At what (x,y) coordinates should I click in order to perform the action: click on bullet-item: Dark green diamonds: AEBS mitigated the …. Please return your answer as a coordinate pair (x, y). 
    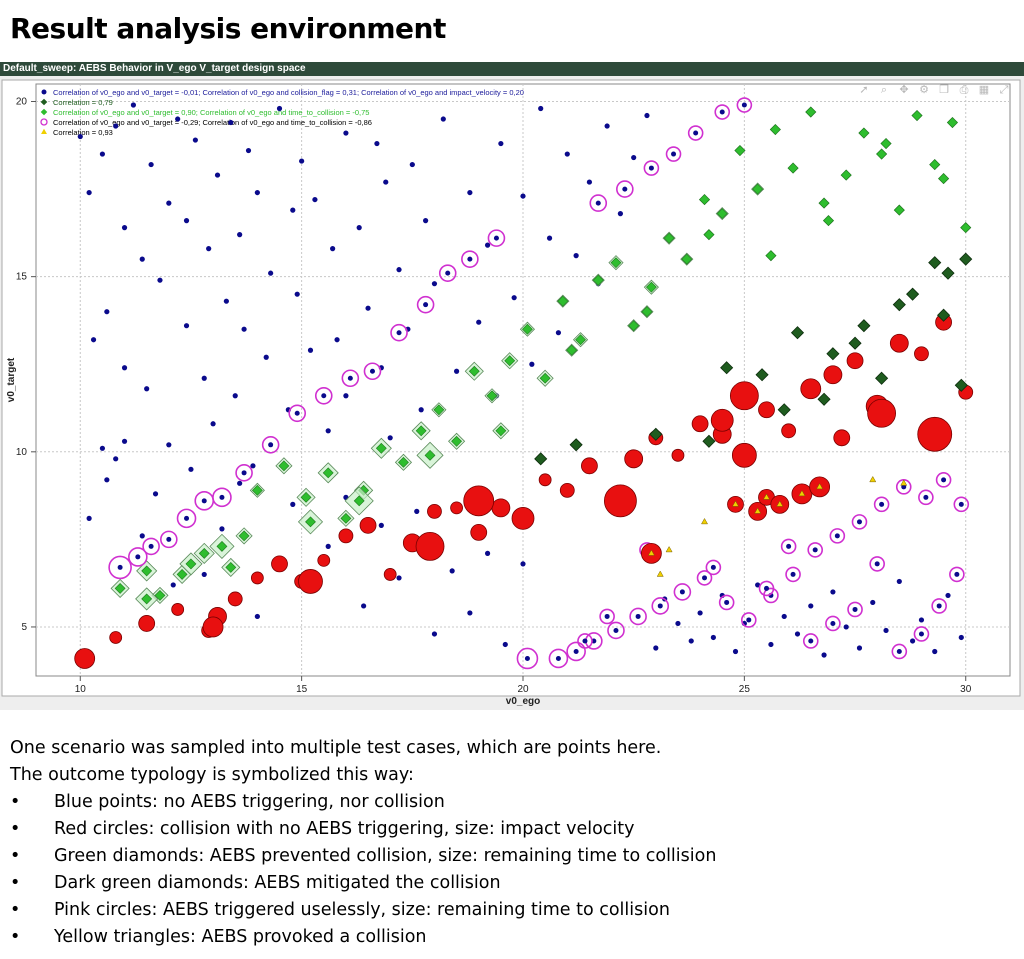
    Looking at the image, I should click on (512, 883).